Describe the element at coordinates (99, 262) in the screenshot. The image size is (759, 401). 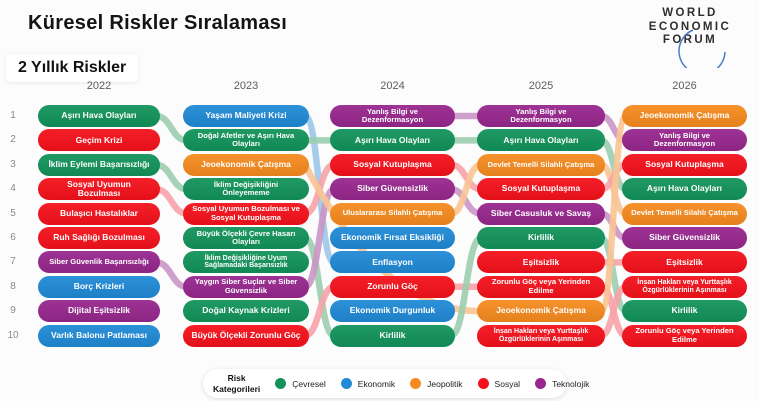
I see `risk-pill: Siber Güvenlik Başarısızlığı` at that location.